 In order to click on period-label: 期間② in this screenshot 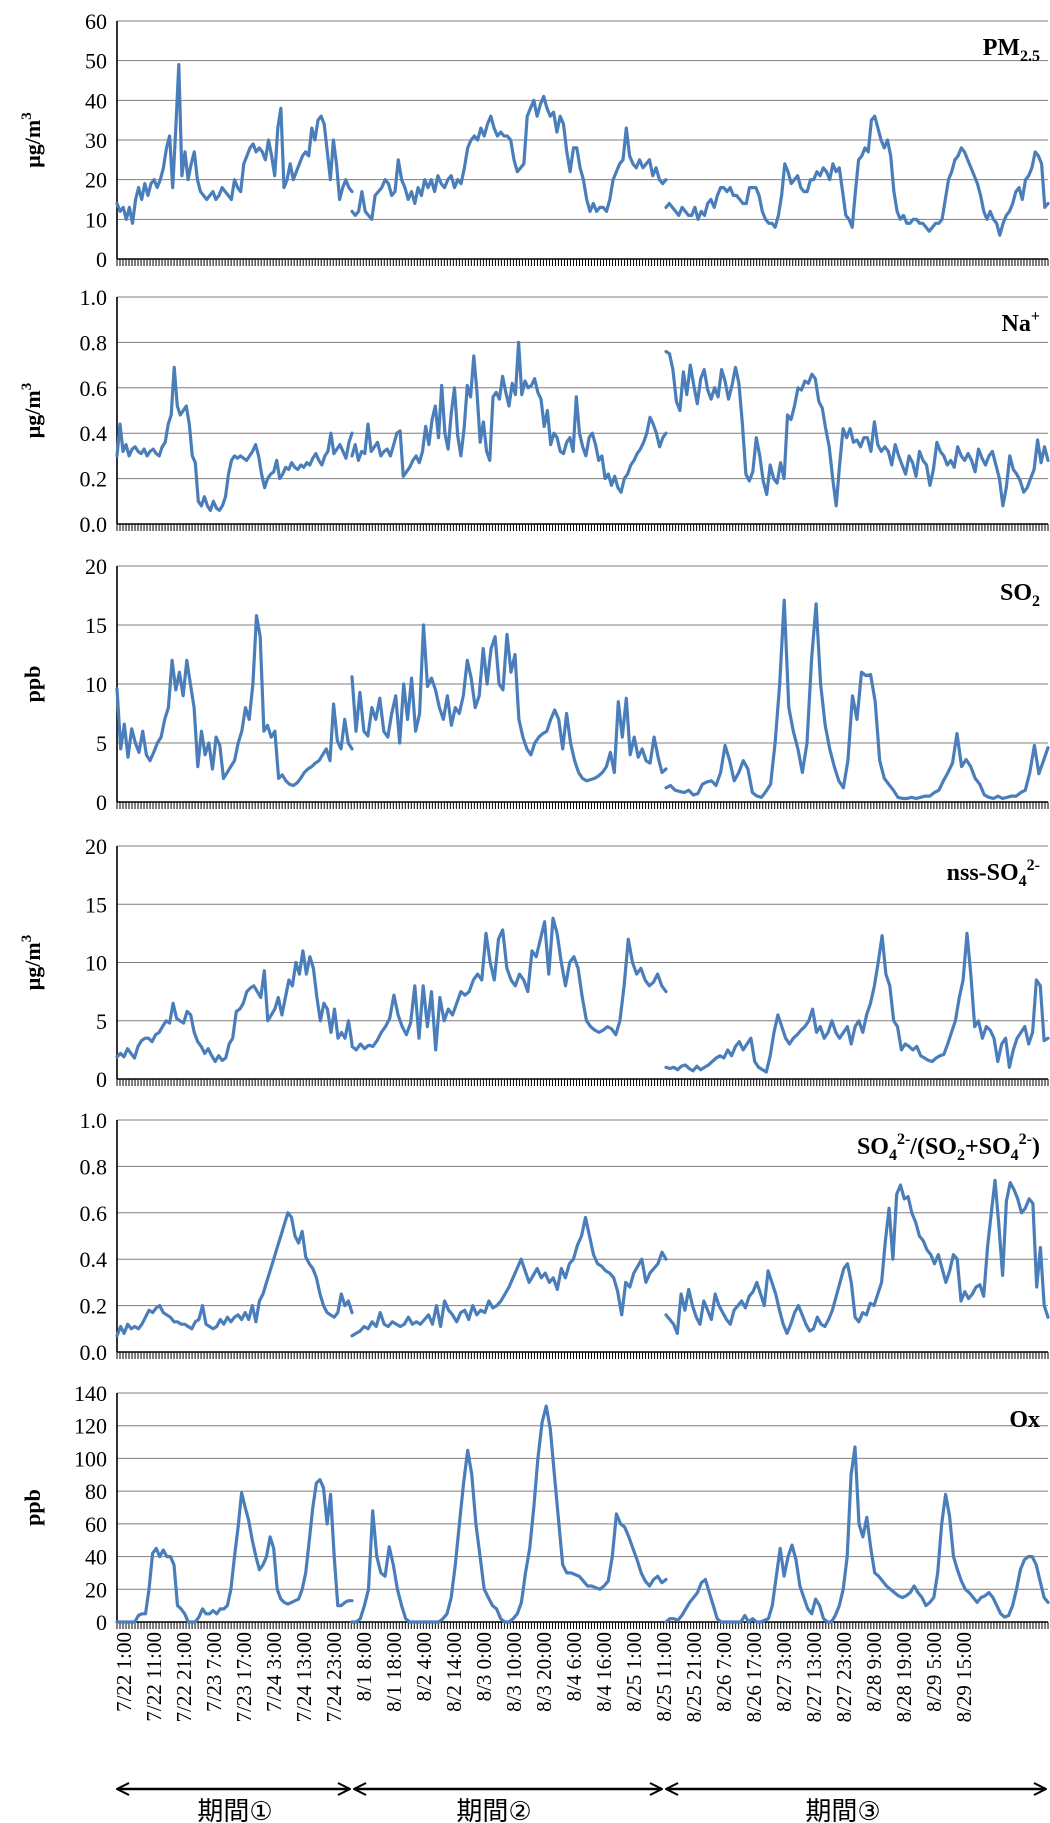, I will do `click(493, 1810)`.